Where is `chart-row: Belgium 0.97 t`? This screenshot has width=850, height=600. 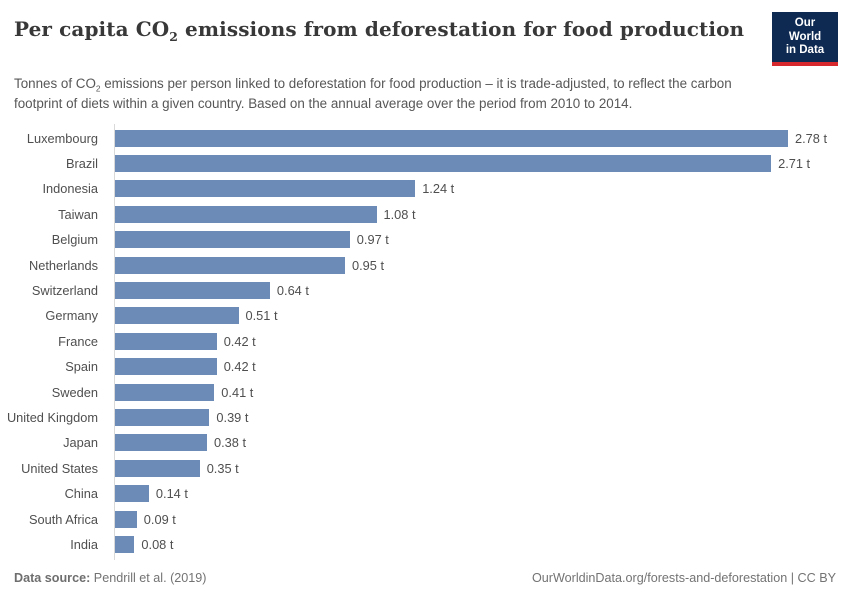
chart-row: Belgium 0.97 t is located at coordinates (425, 239).